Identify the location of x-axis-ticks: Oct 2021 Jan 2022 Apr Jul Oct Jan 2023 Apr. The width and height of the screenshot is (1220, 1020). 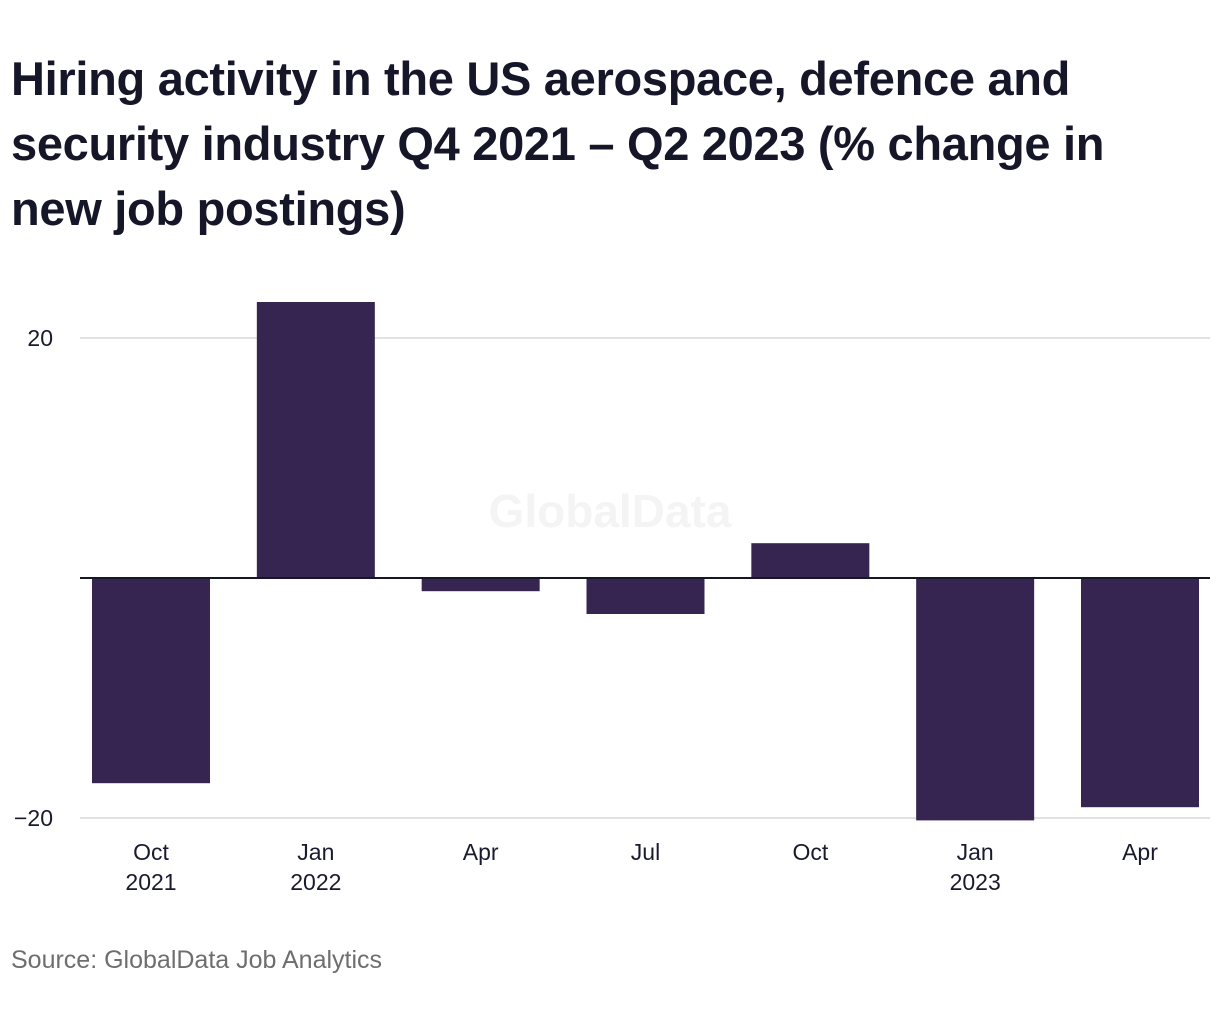
(641, 867).